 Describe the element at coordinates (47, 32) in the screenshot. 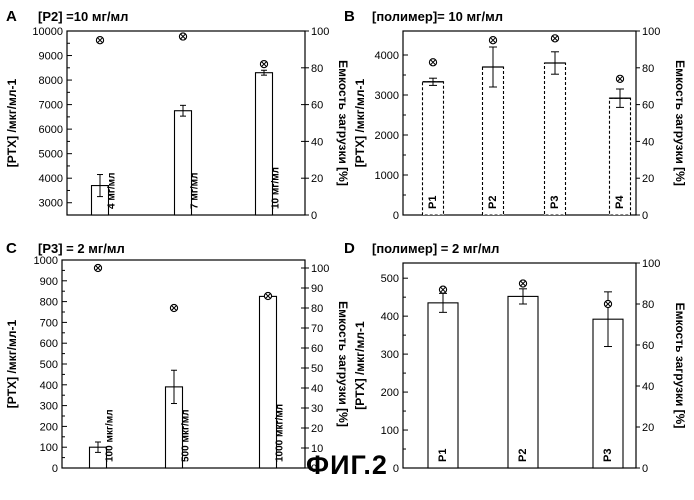

I see `y-tick-label: 10000` at that location.